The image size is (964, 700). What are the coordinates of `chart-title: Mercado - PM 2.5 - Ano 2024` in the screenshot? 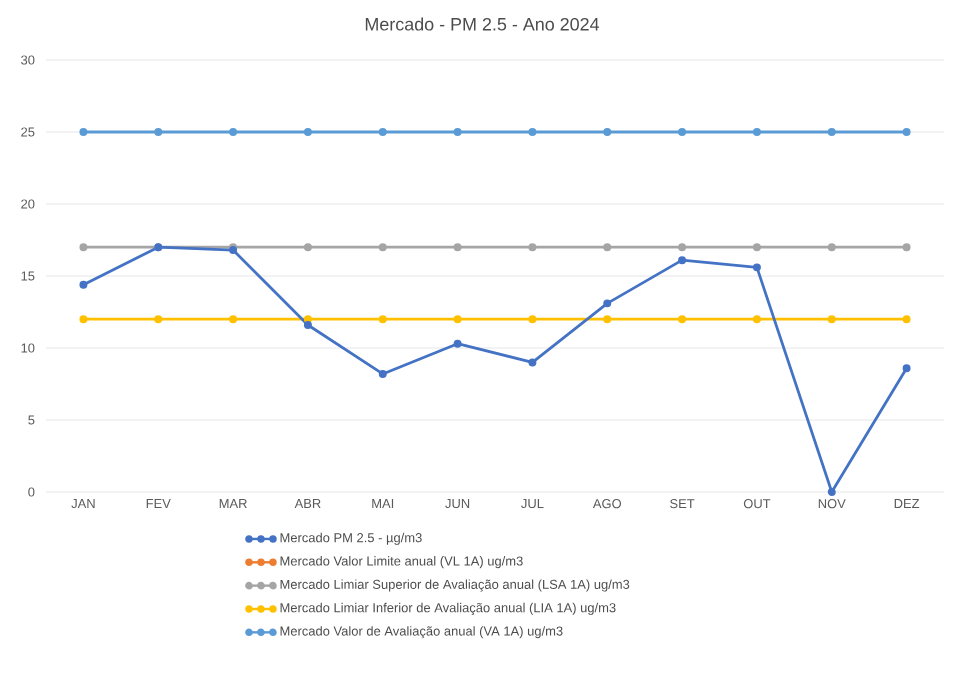 It's located at (482, 24).